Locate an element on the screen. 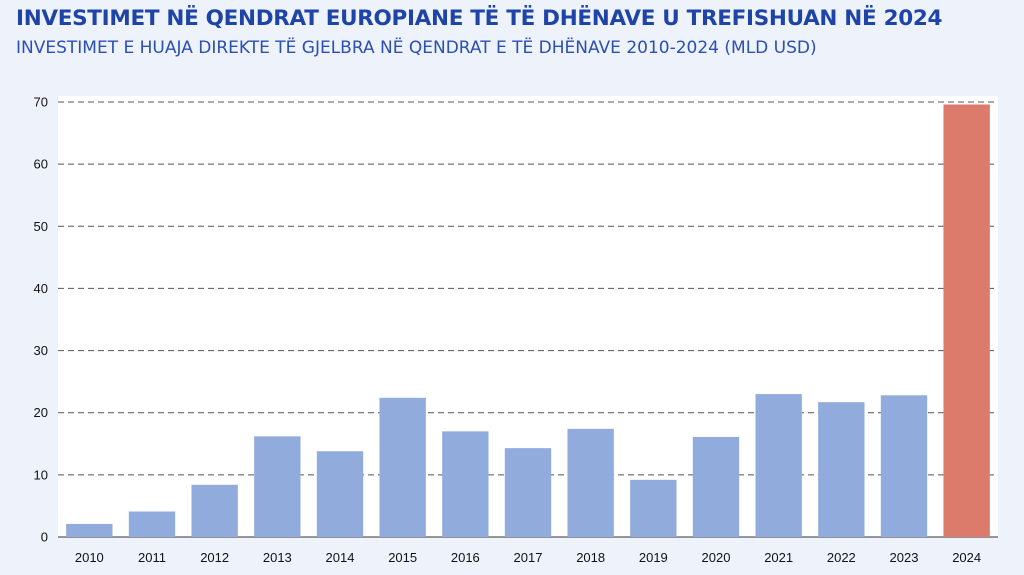 Image resolution: width=1024 pixels, height=575 pixels. y-tick-label: 10 is located at coordinates (41, 474).